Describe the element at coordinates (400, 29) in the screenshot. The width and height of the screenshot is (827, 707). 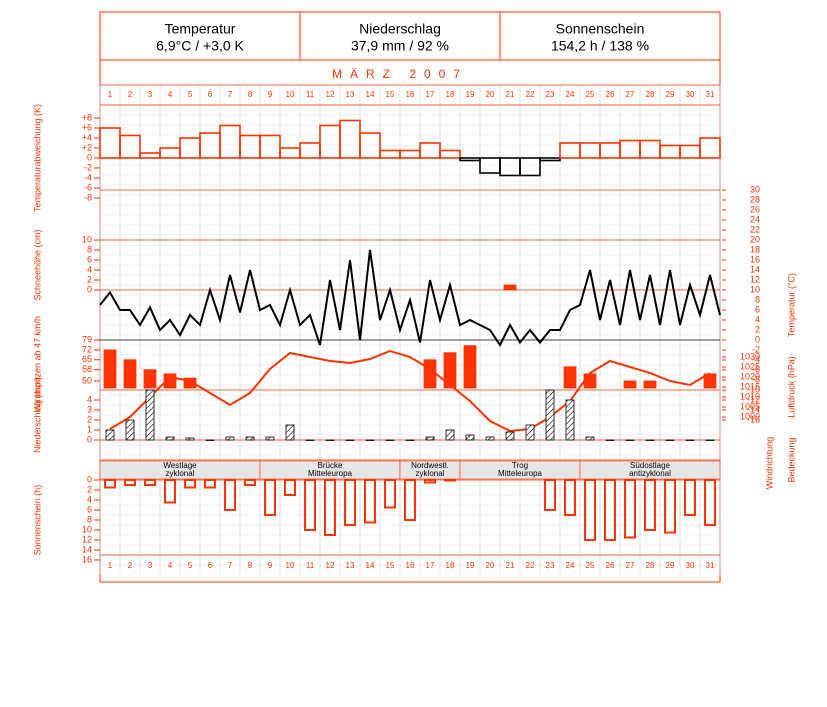
I see `header-title: Niederschlag` at that location.